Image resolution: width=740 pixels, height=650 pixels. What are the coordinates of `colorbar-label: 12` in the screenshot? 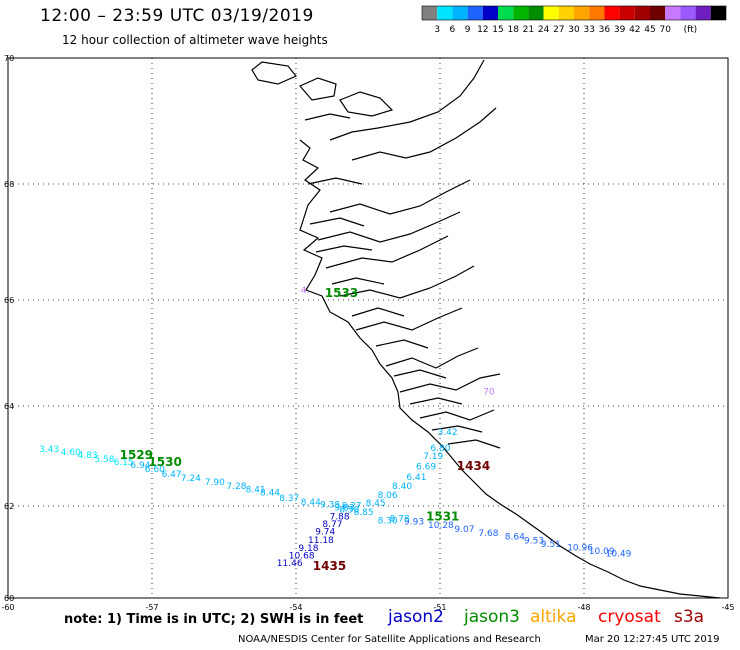 It's located at (482, 30).